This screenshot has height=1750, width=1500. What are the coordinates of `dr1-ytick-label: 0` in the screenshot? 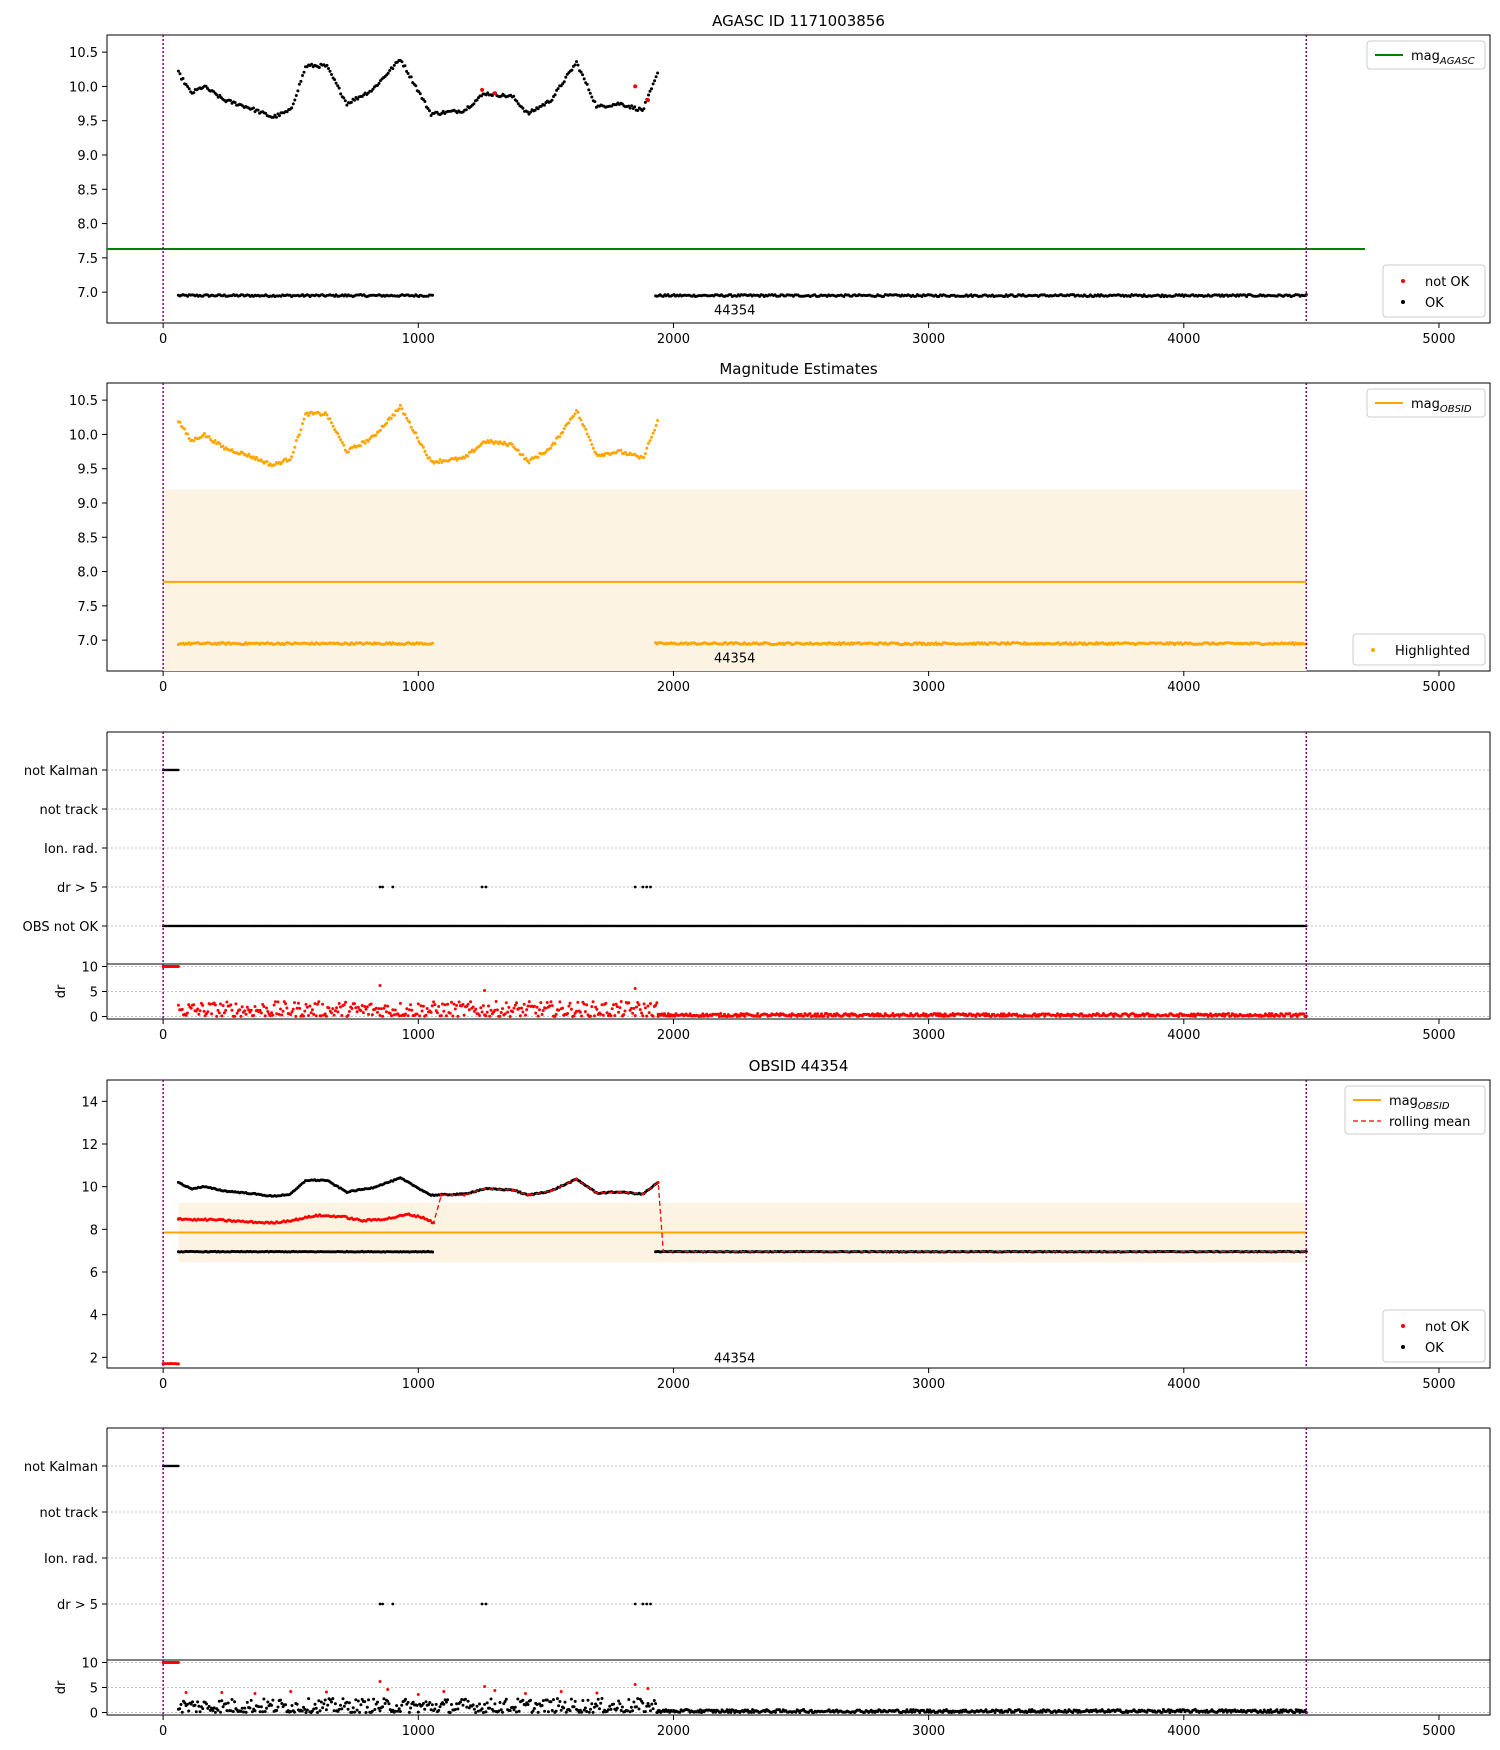 It's located at (94, 1018).